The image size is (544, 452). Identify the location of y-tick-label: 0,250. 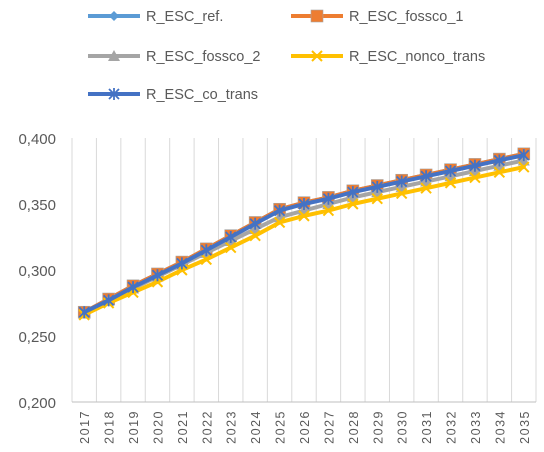
(37, 337).